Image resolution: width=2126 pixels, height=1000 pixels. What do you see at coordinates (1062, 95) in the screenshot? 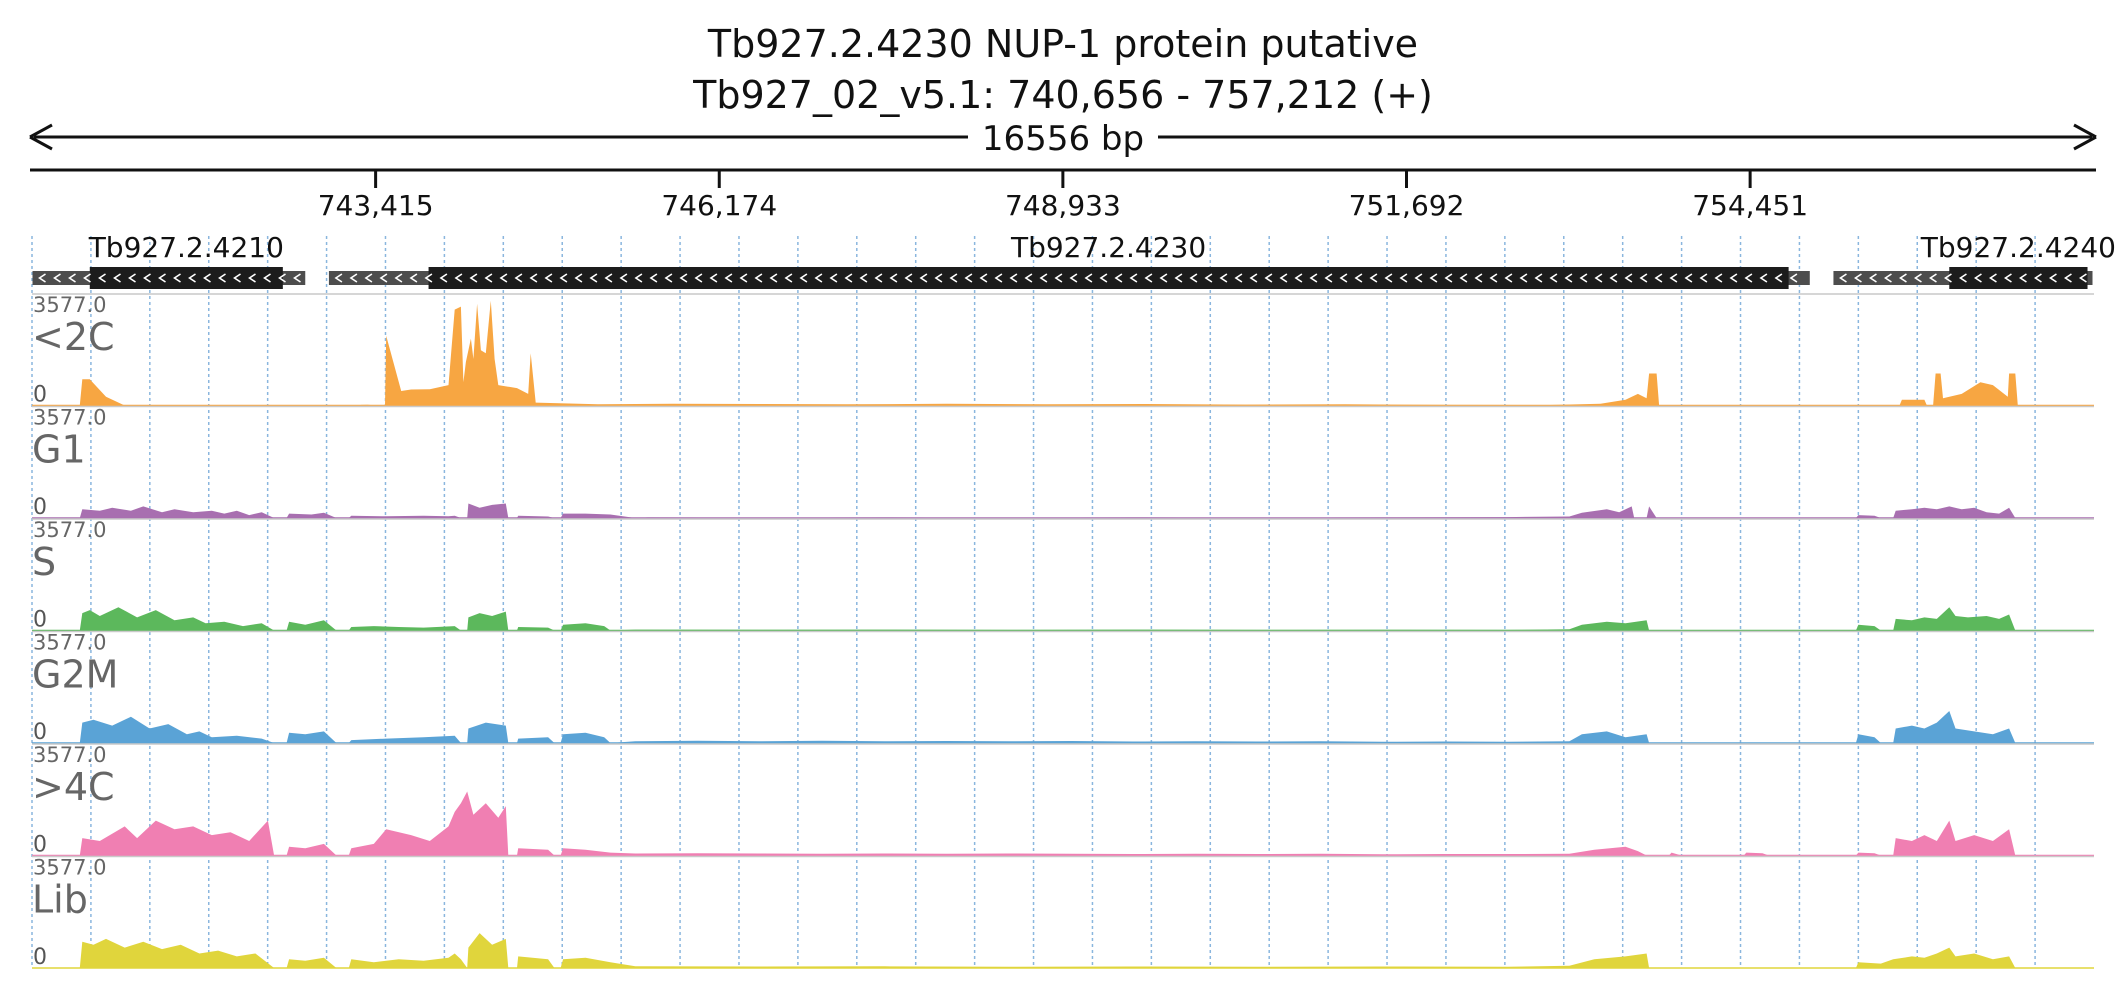
I see `chart-subtitle: Tb927_02_v5.1: 740,656 - 757,212 (+)` at bounding box center [1062, 95].